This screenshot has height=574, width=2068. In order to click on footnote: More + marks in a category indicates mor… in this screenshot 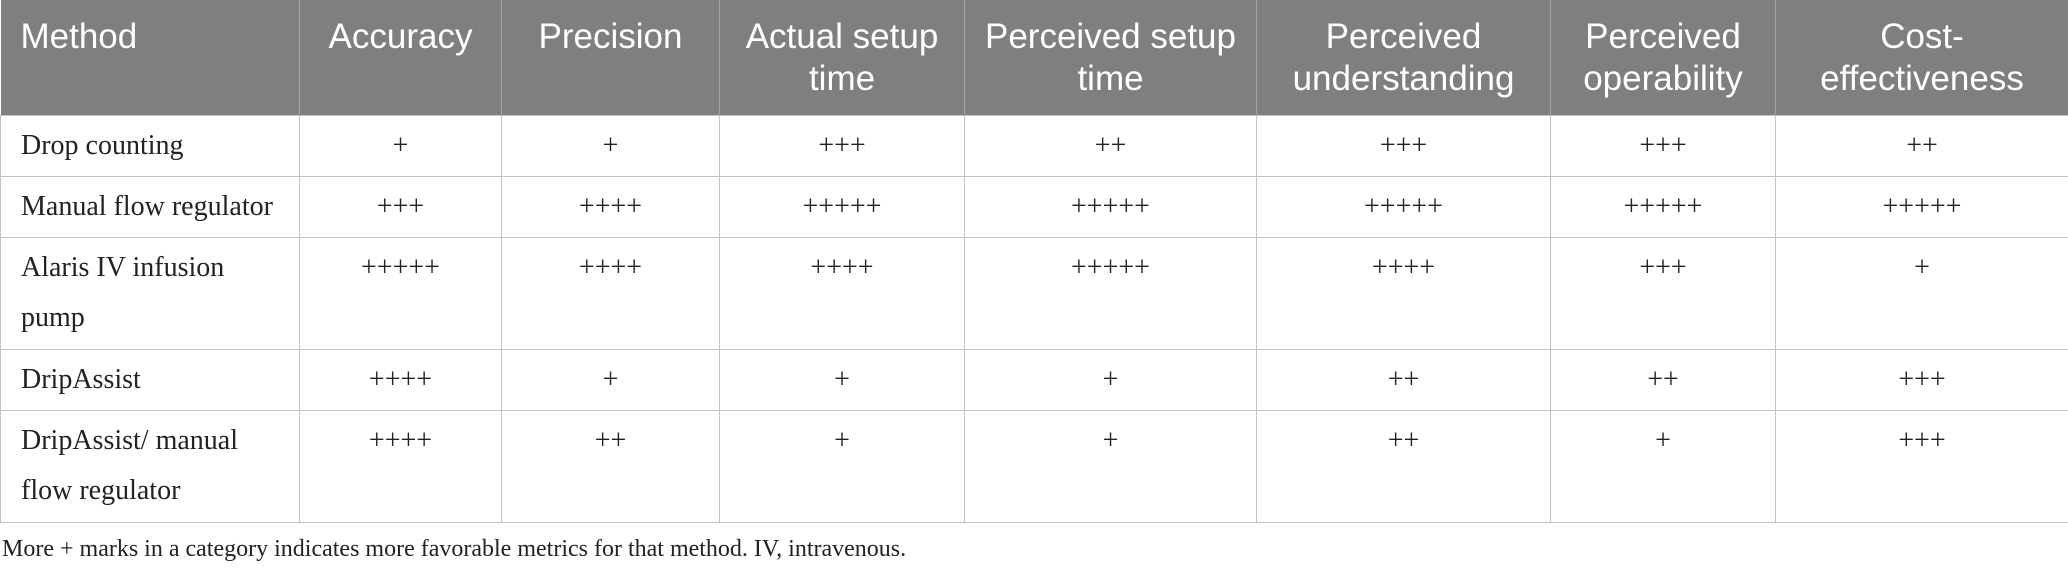, I will do `click(454, 549)`.